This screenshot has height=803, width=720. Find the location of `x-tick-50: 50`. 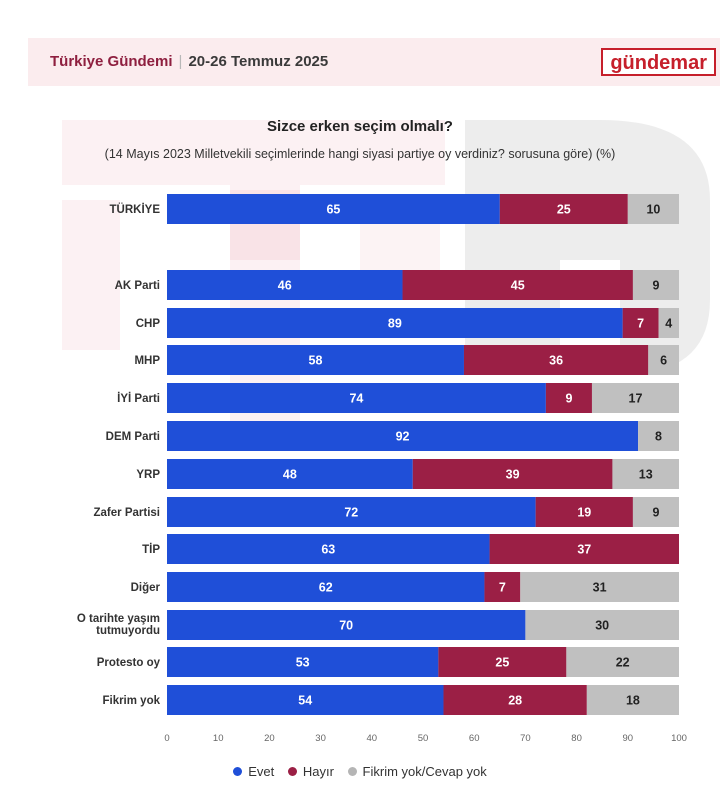

x-tick-50: 50 is located at coordinates (423, 738).